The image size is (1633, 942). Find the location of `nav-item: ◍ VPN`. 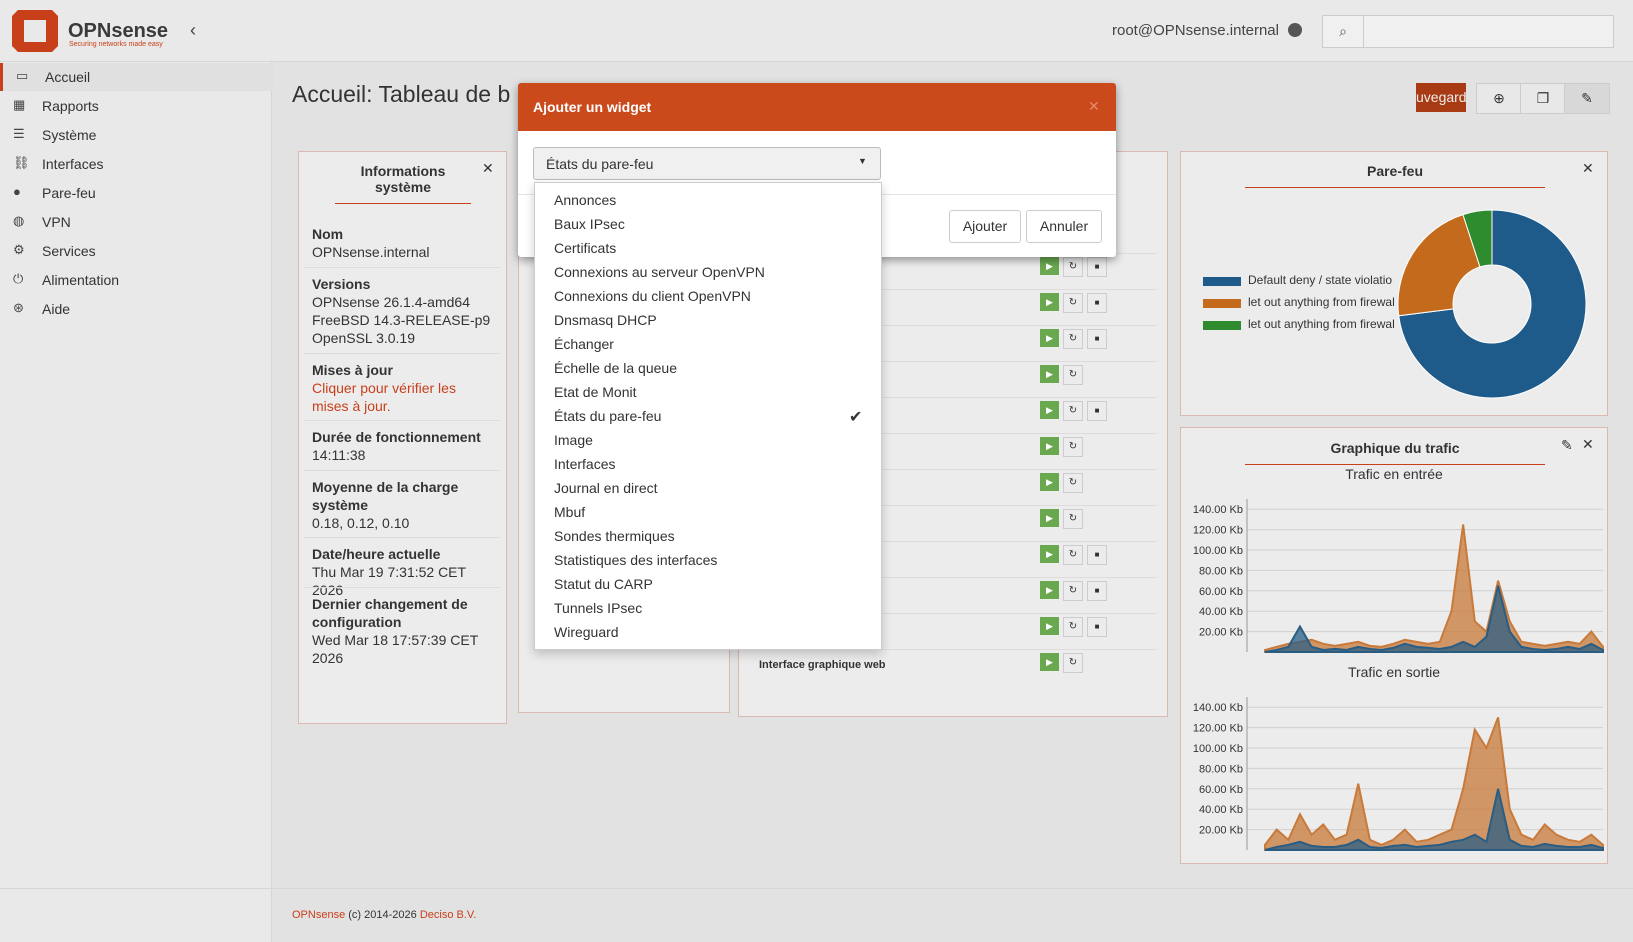

nav-item: ◍ VPN is located at coordinates (135, 222).